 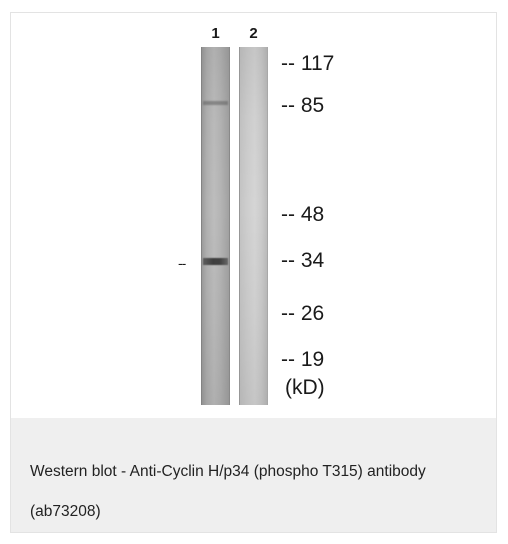 What do you see at coordinates (303, 105) in the screenshot?
I see `marker-85: -- 85` at bounding box center [303, 105].